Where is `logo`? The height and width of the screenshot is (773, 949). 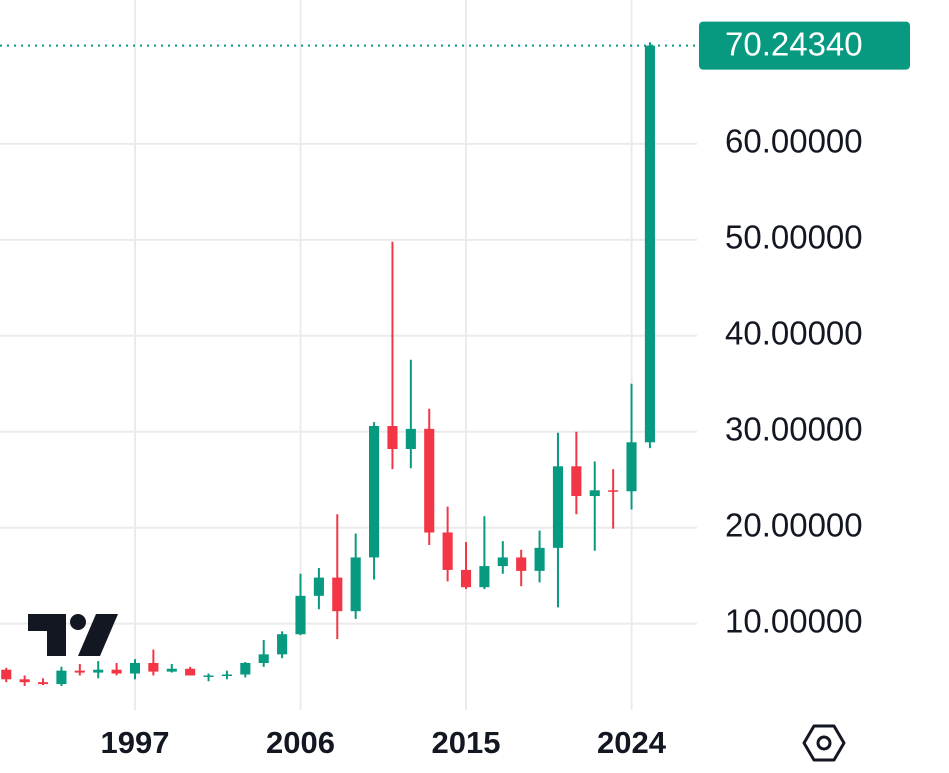
logo is located at coordinates (73, 635).